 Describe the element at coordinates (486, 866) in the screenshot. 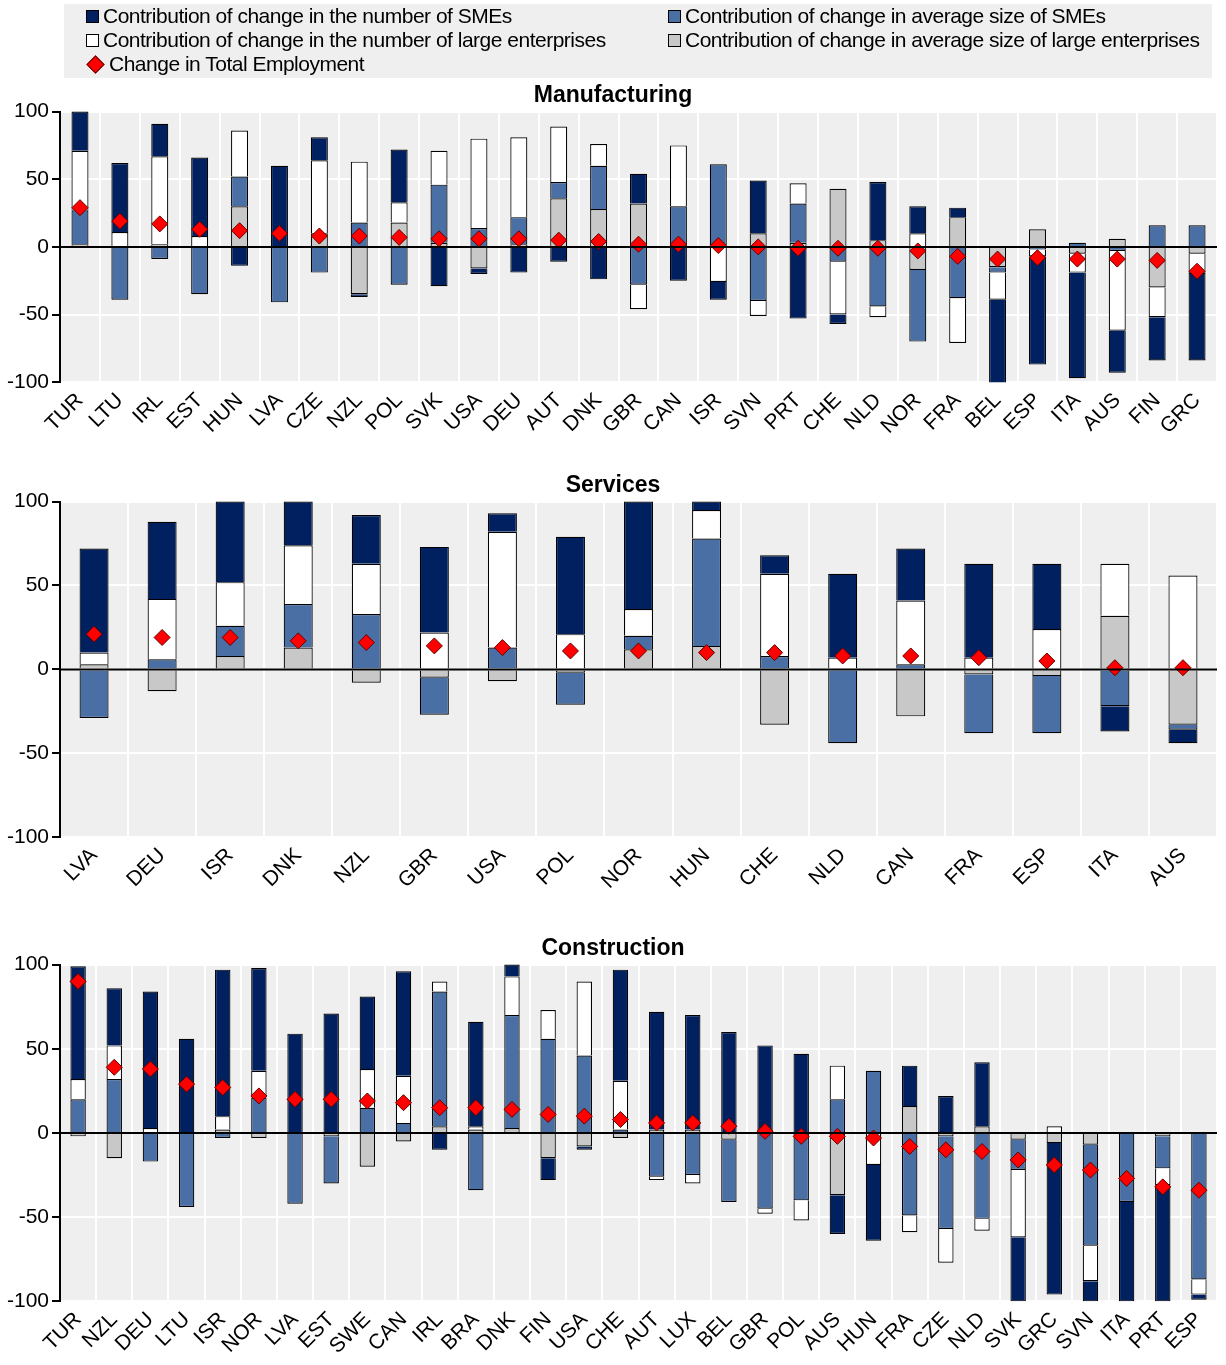

I see `x-tick-label: USA` at that location.